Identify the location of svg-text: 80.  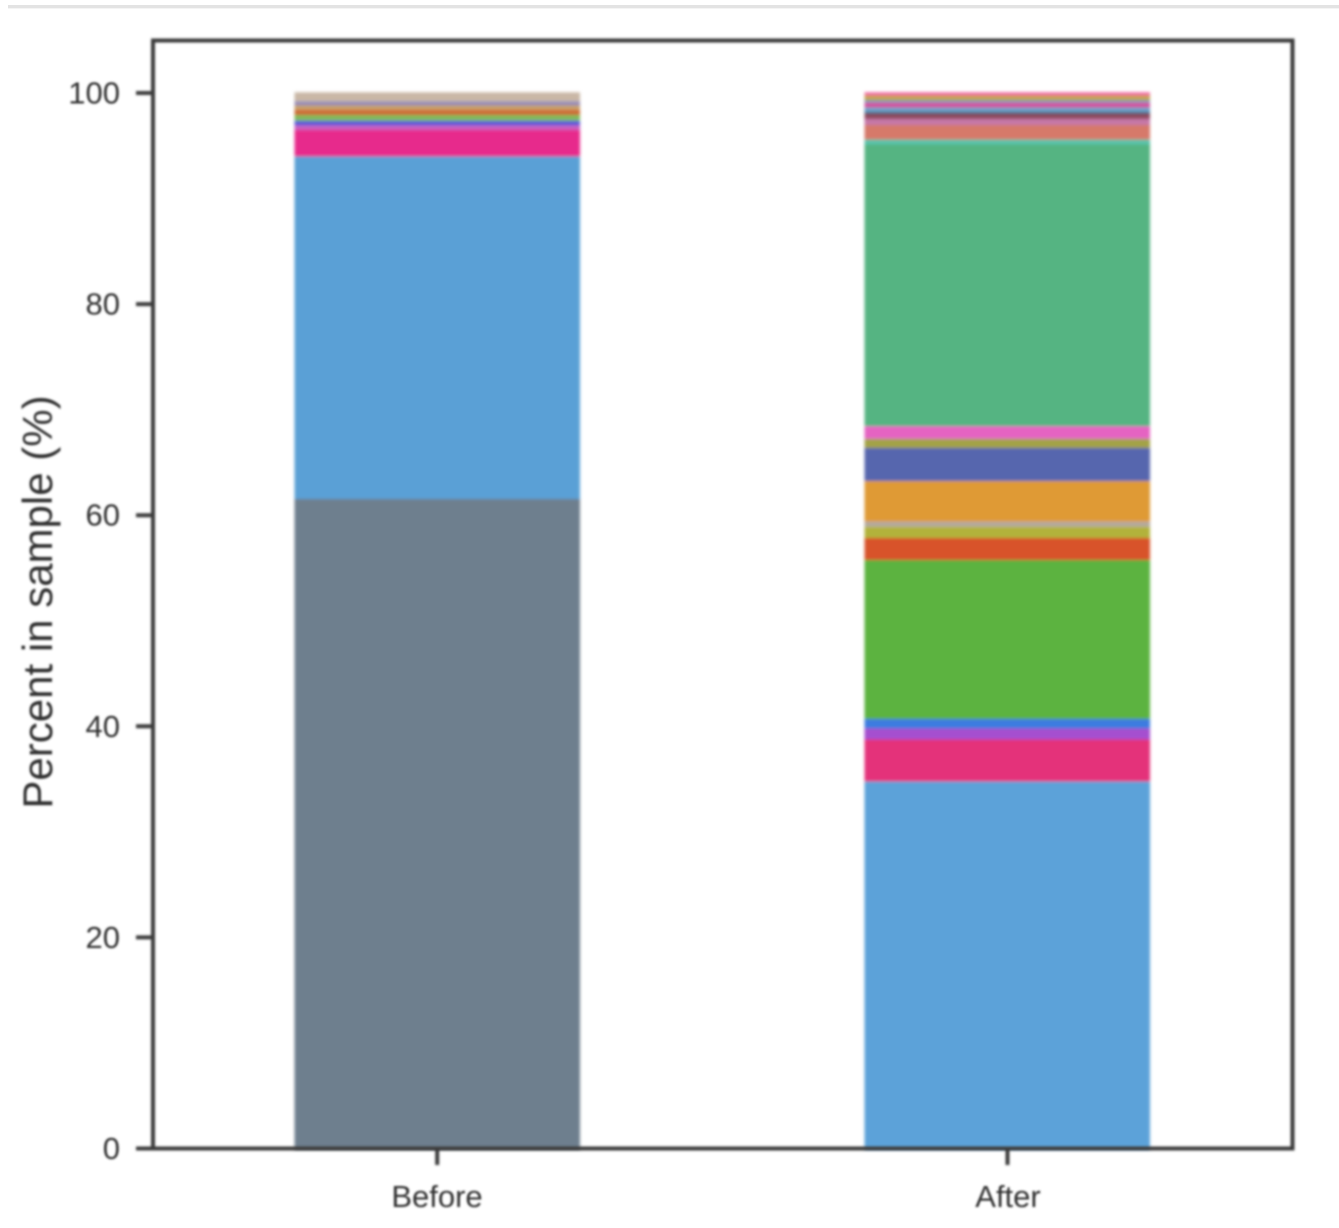
(103, 304).